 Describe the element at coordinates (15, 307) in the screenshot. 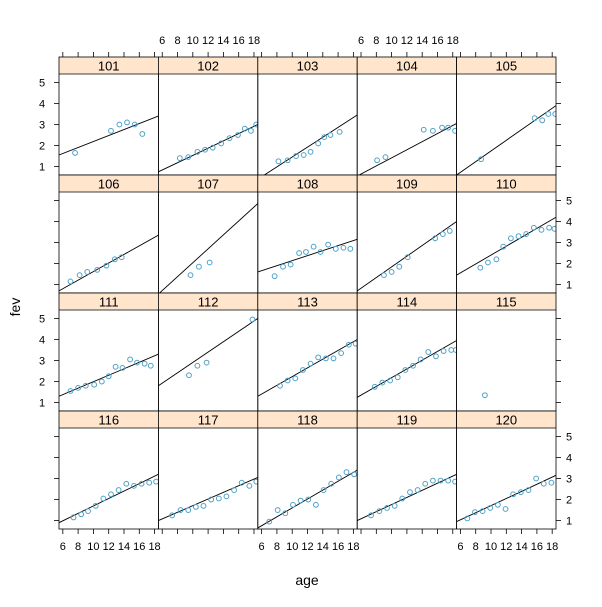

I see `y-axis-label: fev` at that location.